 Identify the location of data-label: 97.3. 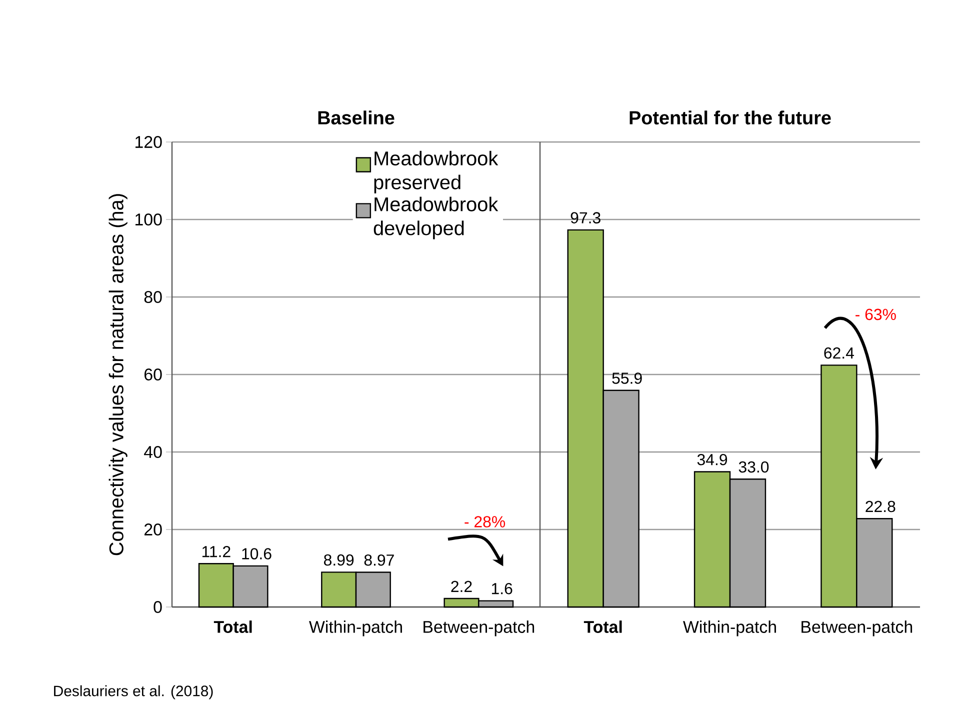
(585, 218).